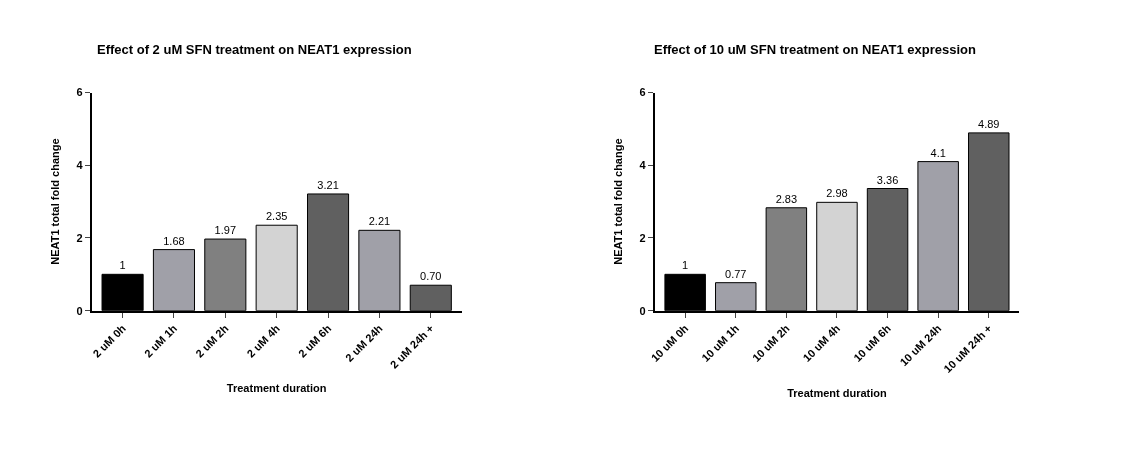 The image size is (1144, 464). I want to click on x-tick-label: 10 uM 2h, so click(770, 343).